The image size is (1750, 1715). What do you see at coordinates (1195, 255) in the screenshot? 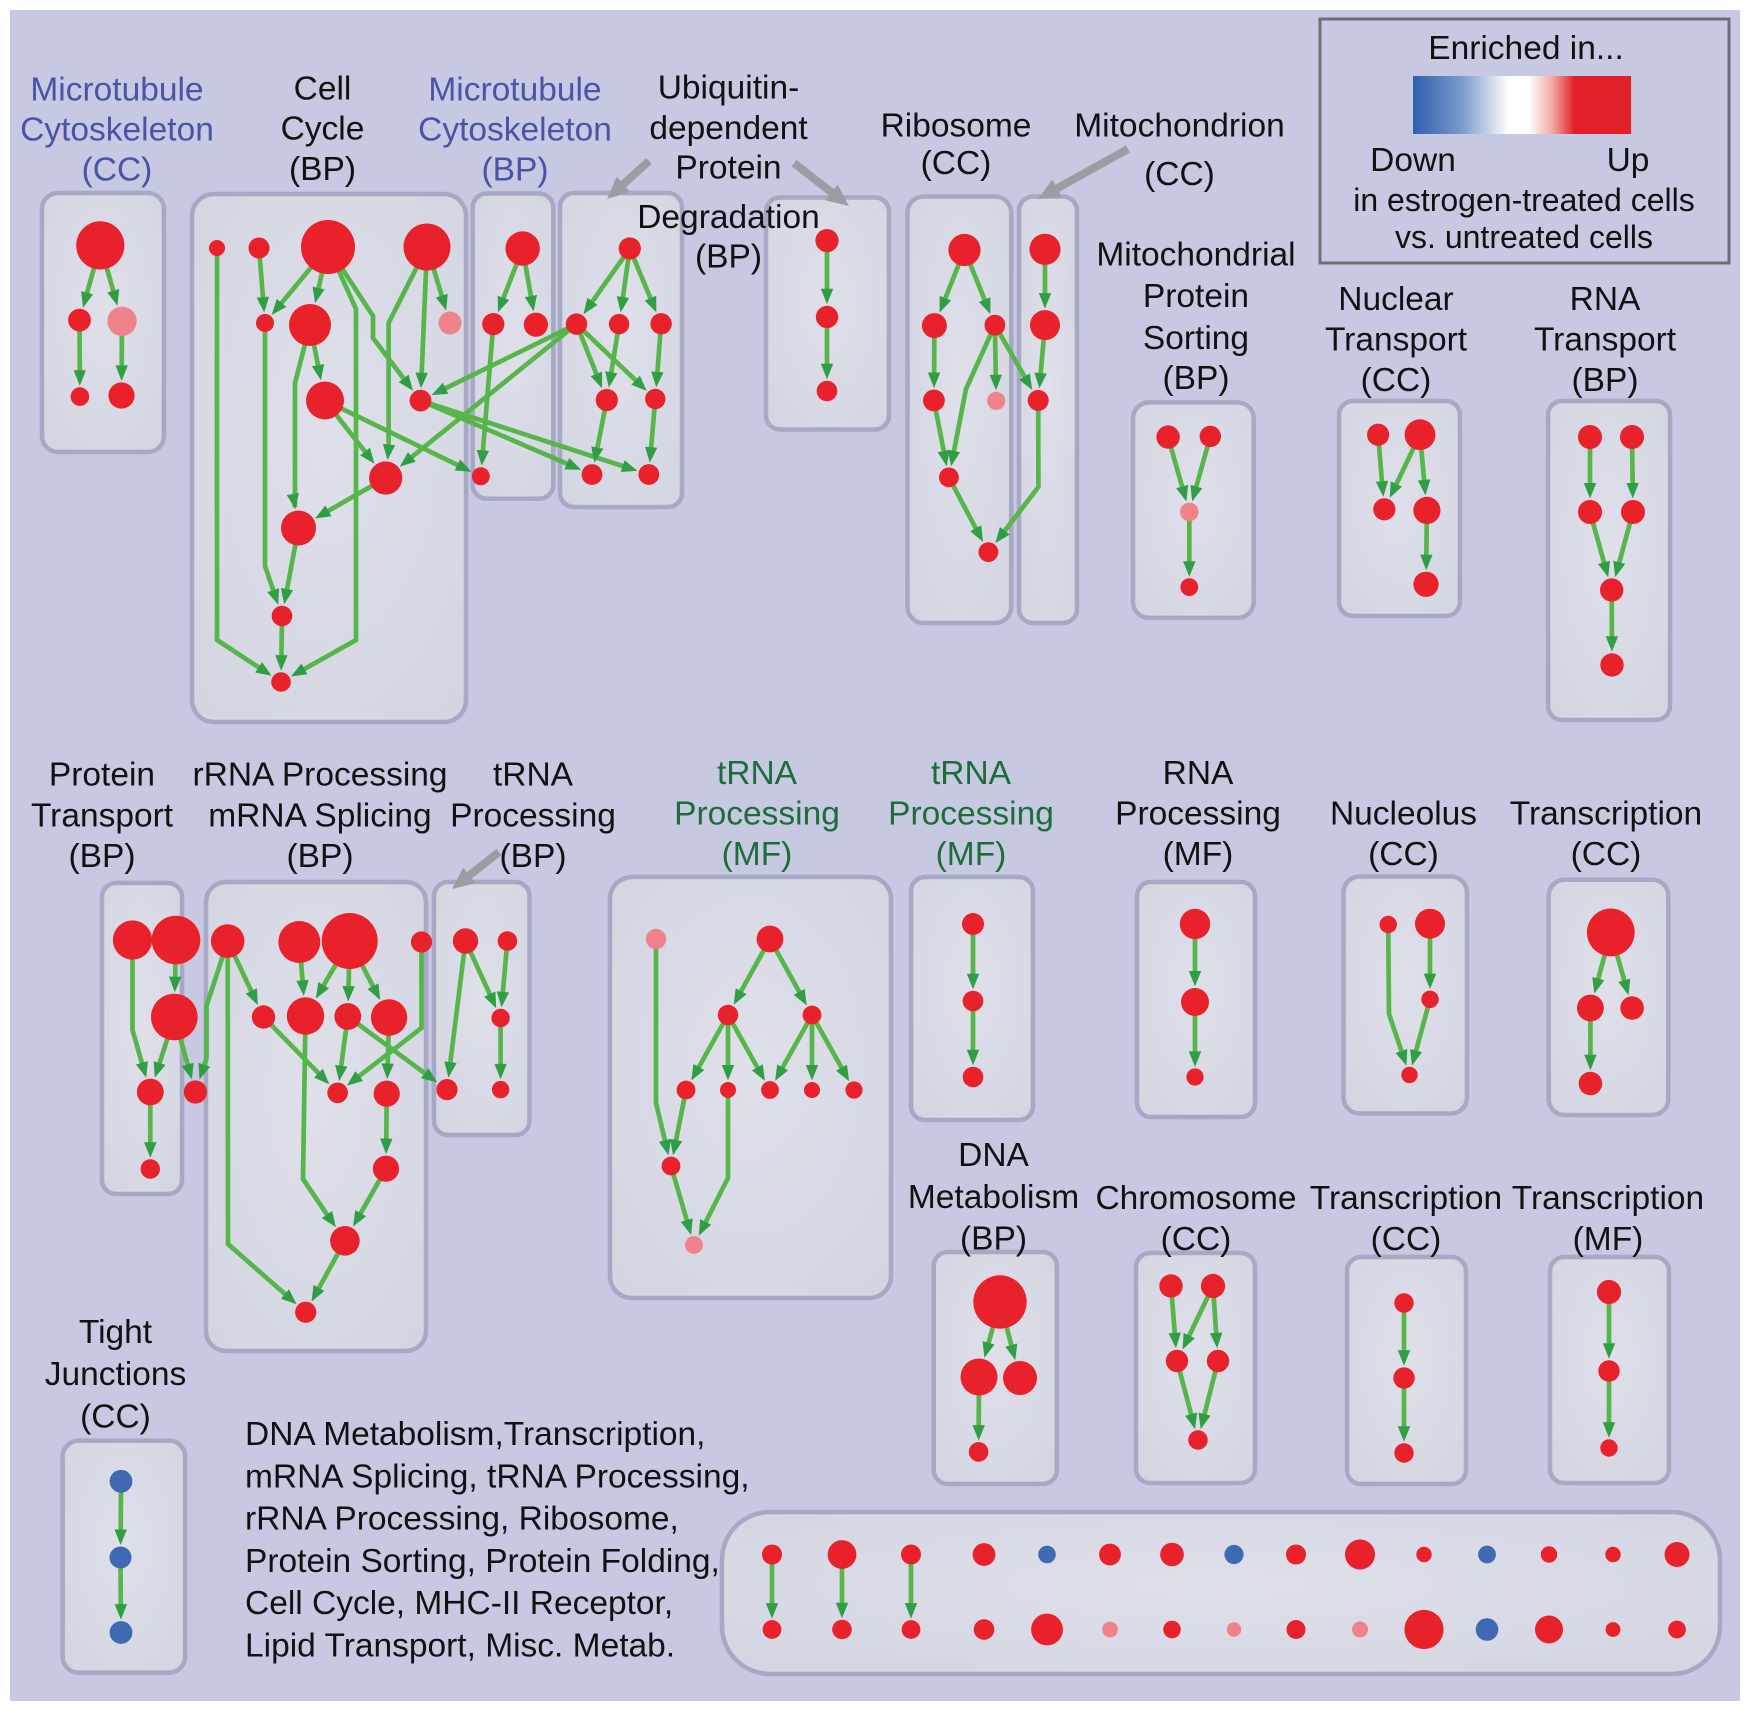
I see `svg-text: Mitochondrial` at bounding box center [1195, 255].